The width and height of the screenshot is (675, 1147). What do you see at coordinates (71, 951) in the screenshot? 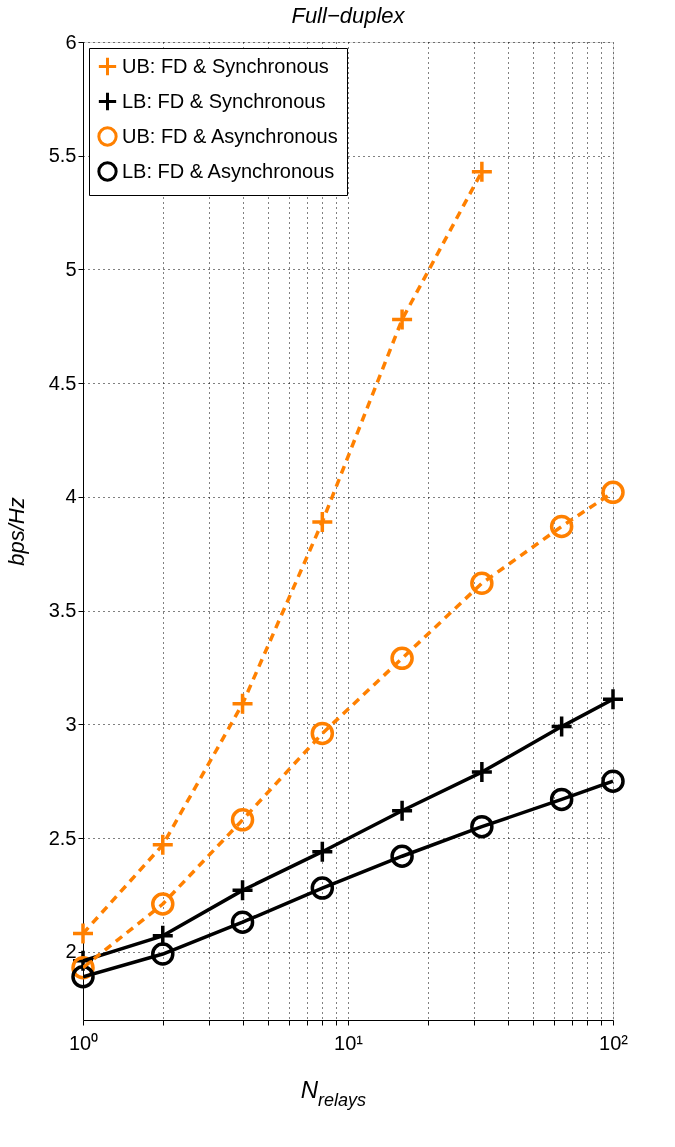
I see `y-tick-label: 2` at bounding box center [71, 951].